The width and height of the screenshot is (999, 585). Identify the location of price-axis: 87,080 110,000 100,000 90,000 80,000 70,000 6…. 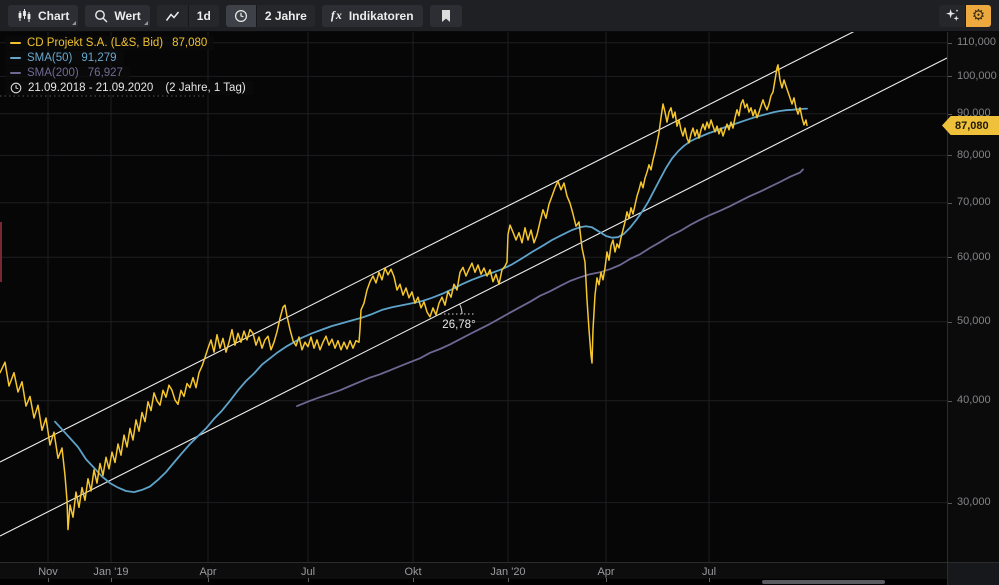
(970, 297).